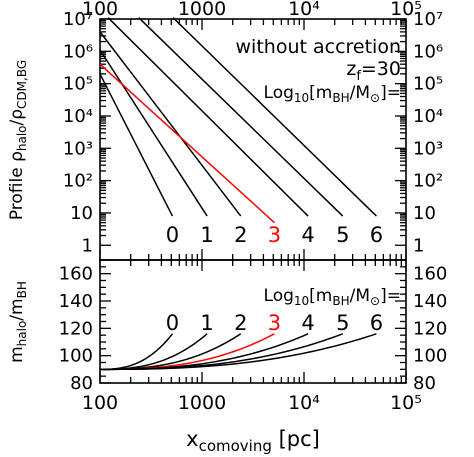 This screenshot has height=457, width=474. I want to click on bottom-y-tick-label: 120, so click(76, 328).